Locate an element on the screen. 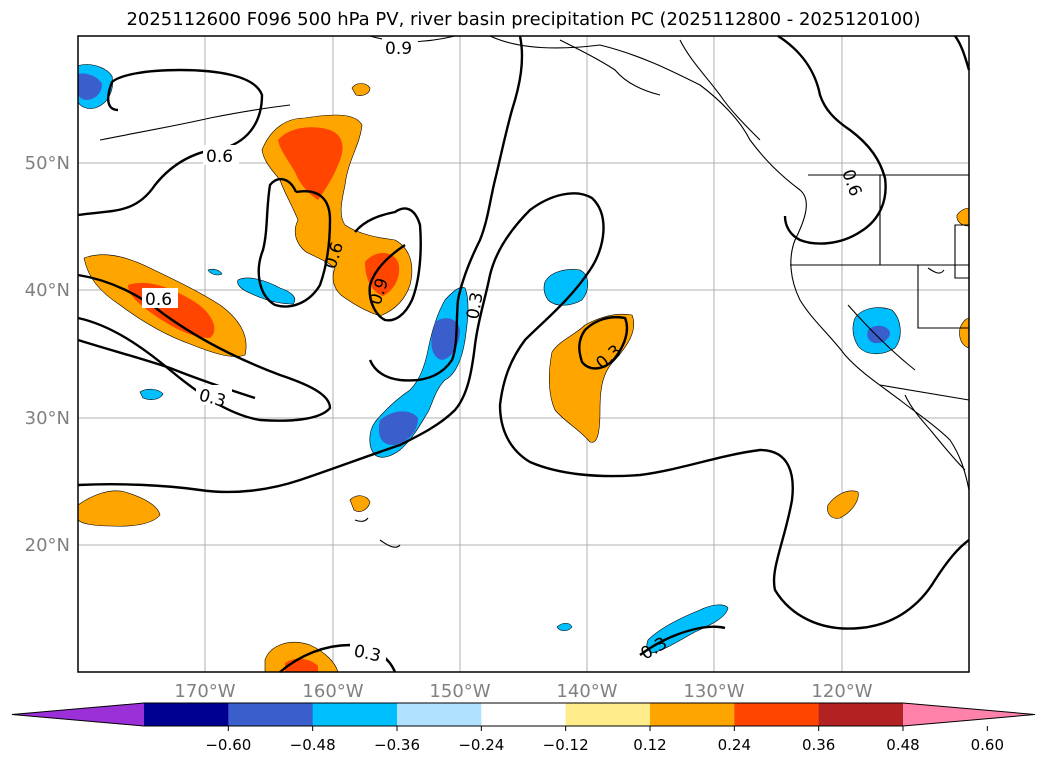 Image resolution: width=1047 pixels, height=765 pixels. colorbar-tick-label: −0.60 is located at coordinates (228, 745).